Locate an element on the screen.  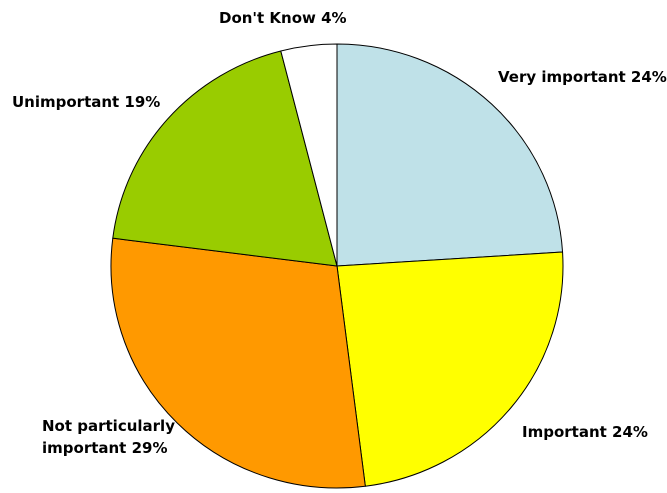
pie-slice-don-t-know is located at coordinates (309, 155).